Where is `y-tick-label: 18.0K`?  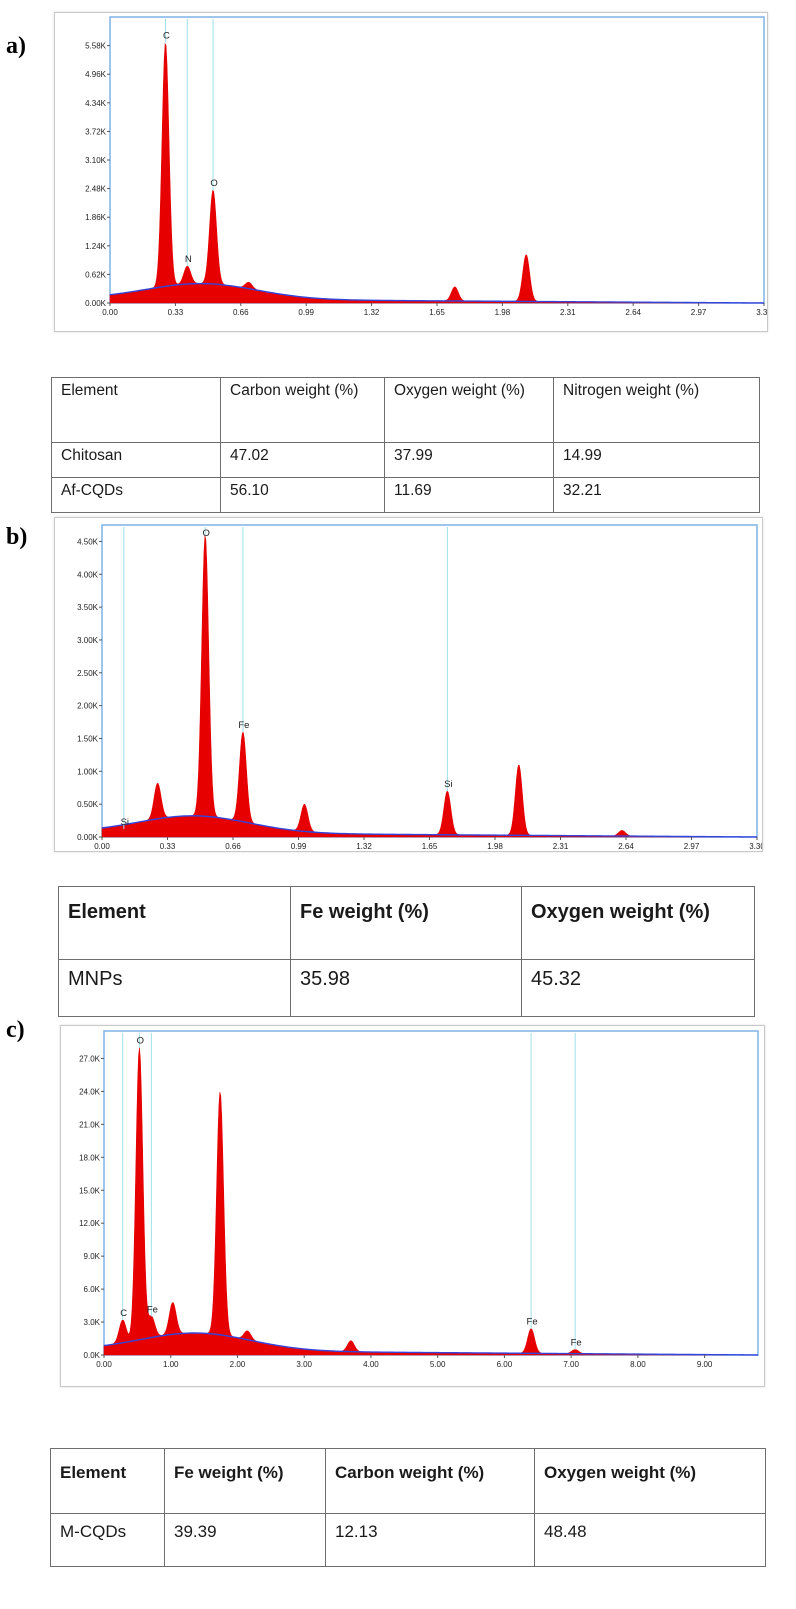 y-tick-label: 18.0K is located at coordinates (90, 1157).